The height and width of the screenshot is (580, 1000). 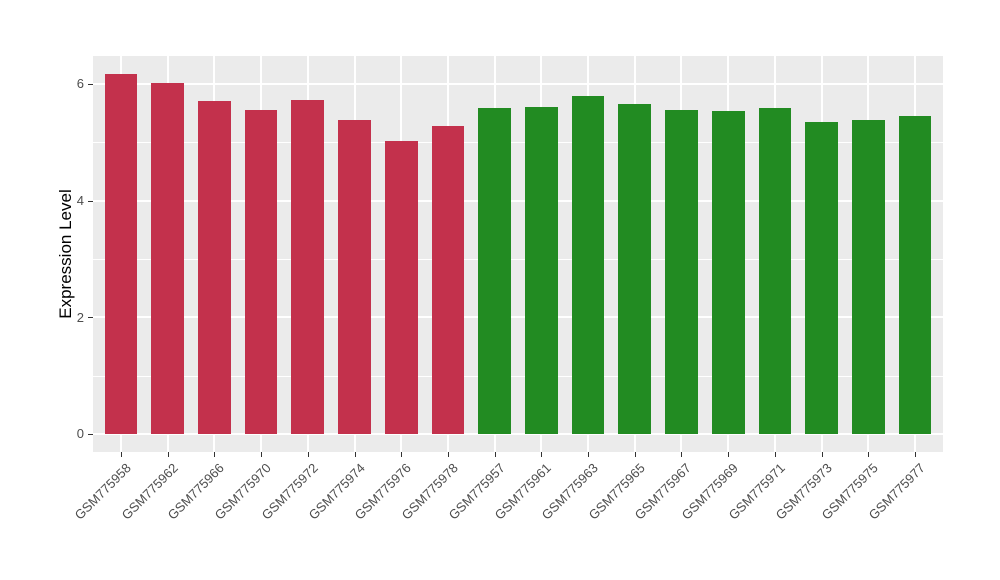 What do you see at coordinates (80, 84) in the screenshot?
I see `y-tick-label: 6` at bounding box center [80, 84].